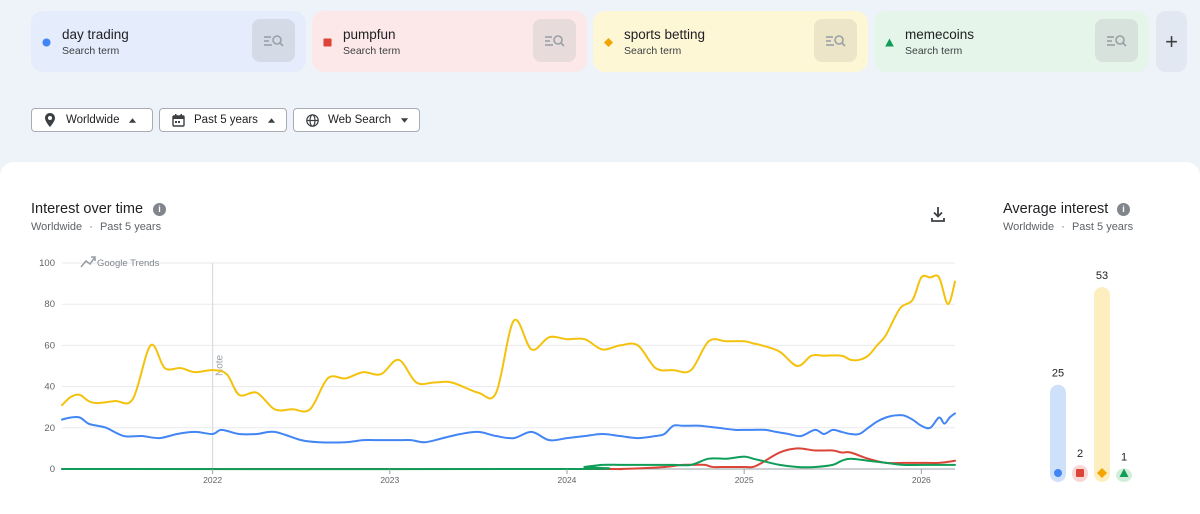 The height and width of the screenshot is (514, 1200). Describe the element at coordinates (313, 120) in the screenshot. I see `globe-icon` at that location.